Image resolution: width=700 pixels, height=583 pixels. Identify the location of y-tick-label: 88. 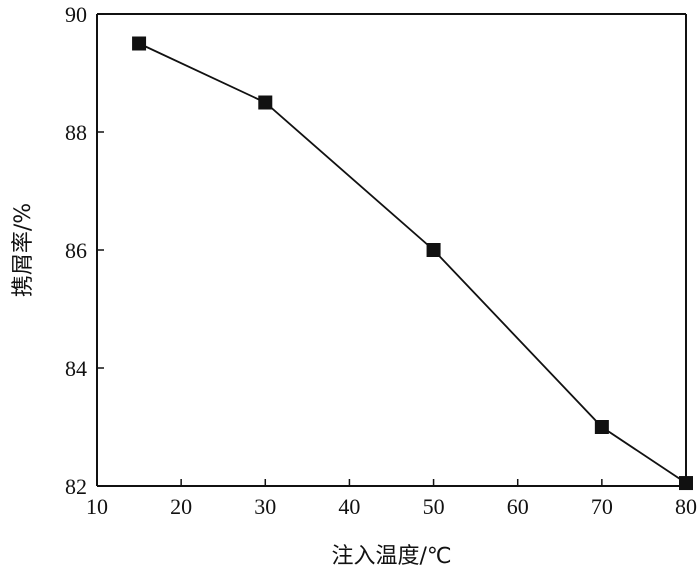
(76, 132).